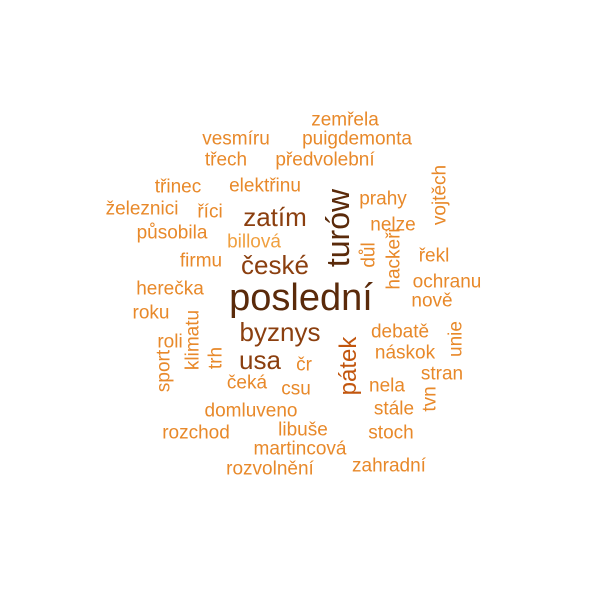  Describe the element at coordinates (201, 261) in the screenshot. I see `word-firmu: firmu` at that location.